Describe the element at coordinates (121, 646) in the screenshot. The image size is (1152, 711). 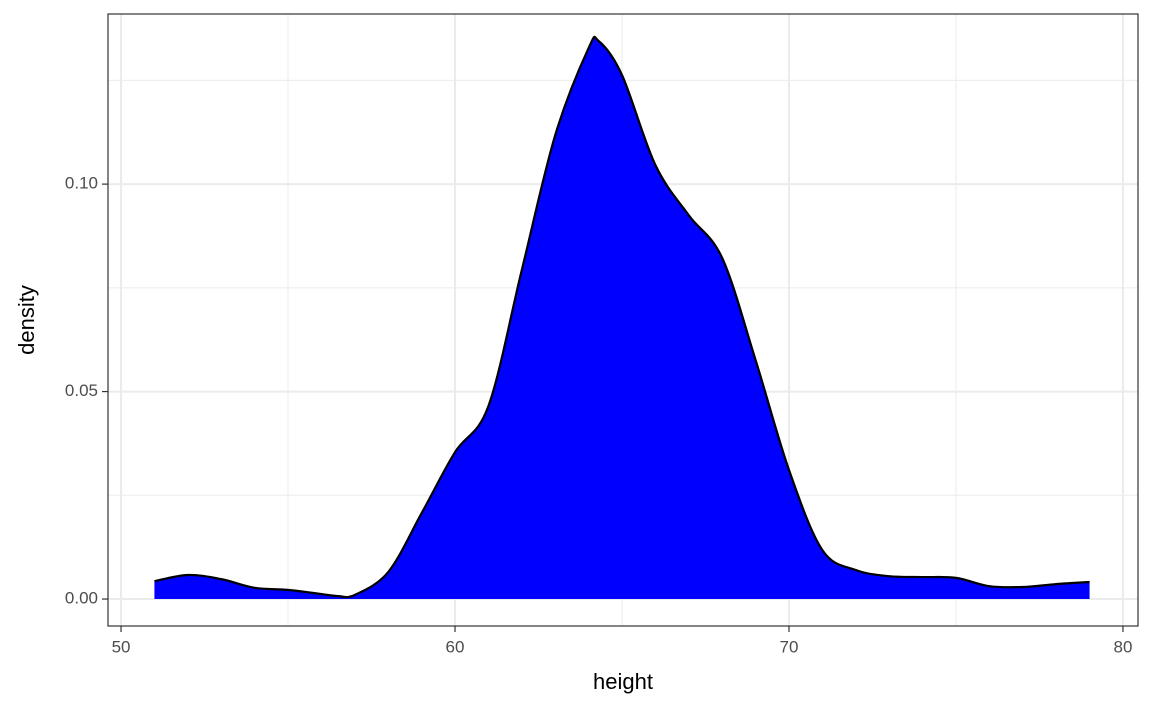
I see `x-tick-label: 50` at that location.